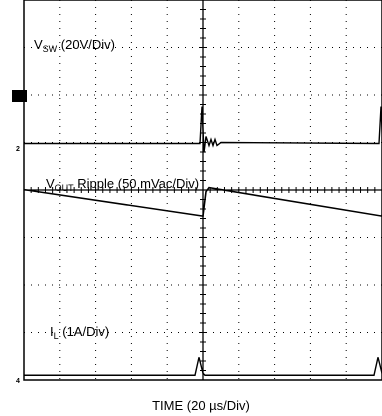 This screenshot has height=416, width=382. What do you see at coordinates (122, 184) in the screenshot?
I see `vout-label: VOUT Ripple (50 mVac/Div)` at bounding box center [122, 184].